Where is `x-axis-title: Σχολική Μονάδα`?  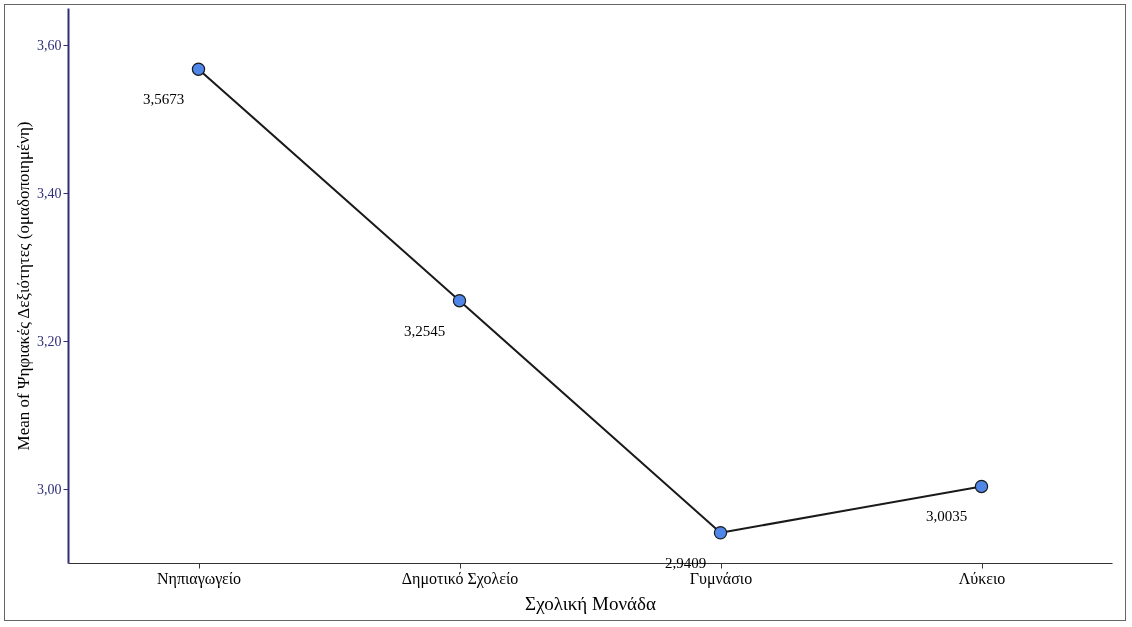 x-axis-title: Σχολική Μονάδα is located at coordinates (590, 603).